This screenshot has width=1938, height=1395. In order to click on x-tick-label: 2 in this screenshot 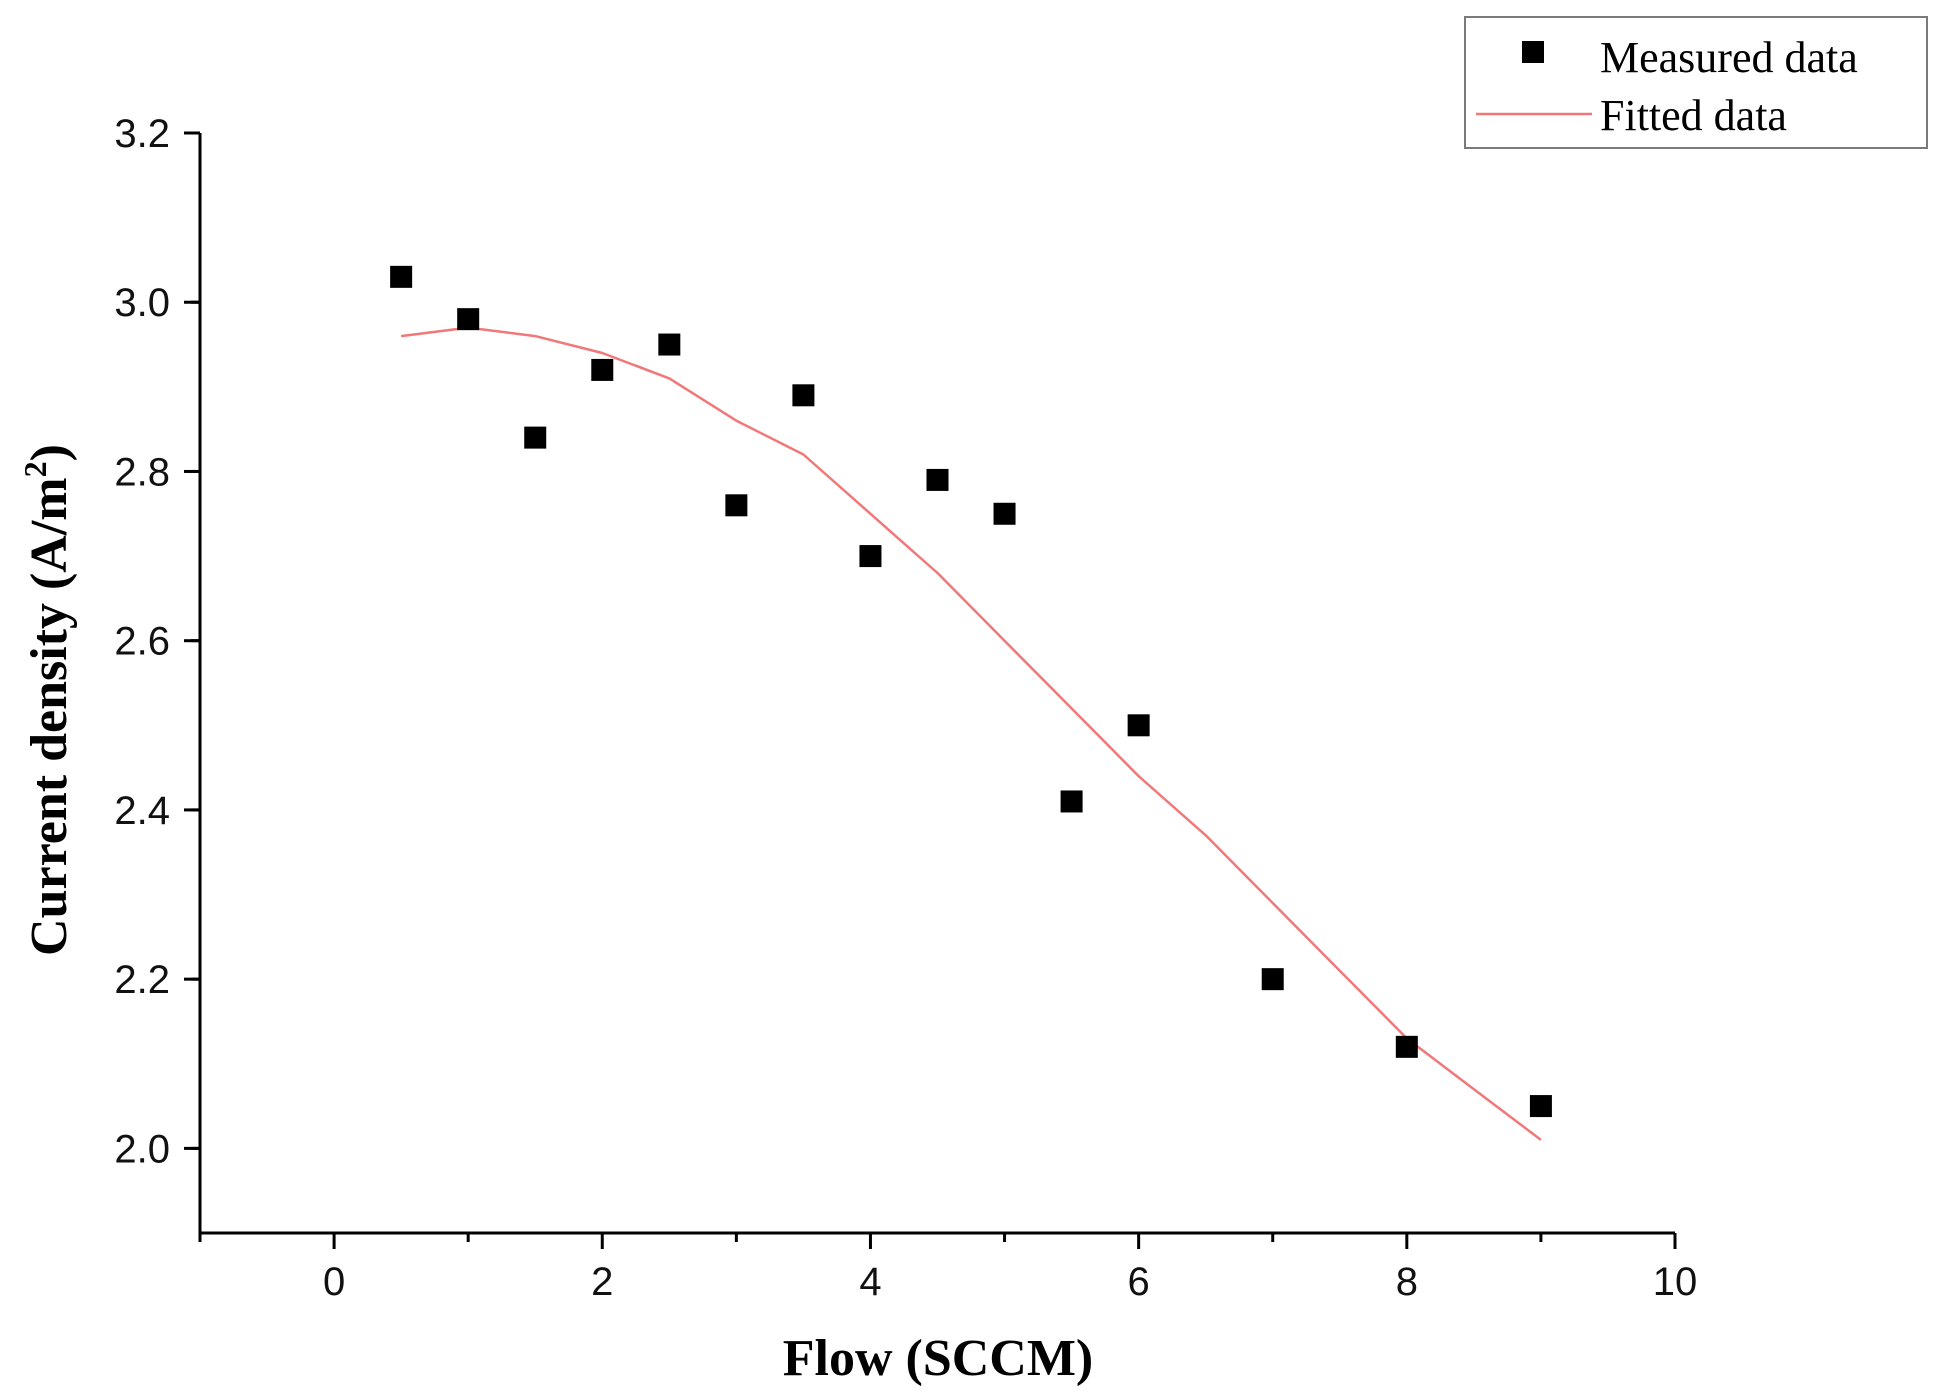, I will do `click(602, 1282)`.